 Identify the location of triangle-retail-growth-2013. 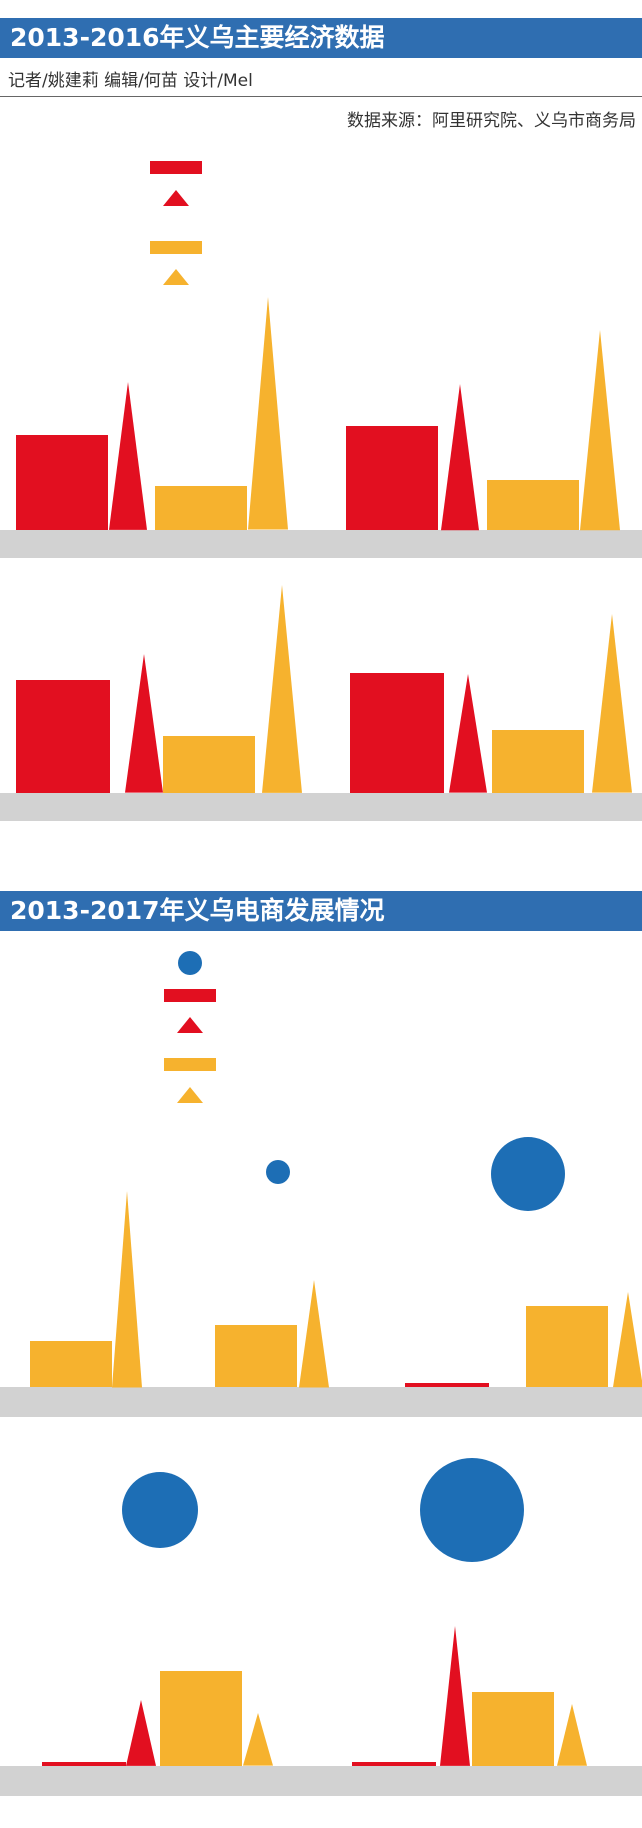
(268, 413).